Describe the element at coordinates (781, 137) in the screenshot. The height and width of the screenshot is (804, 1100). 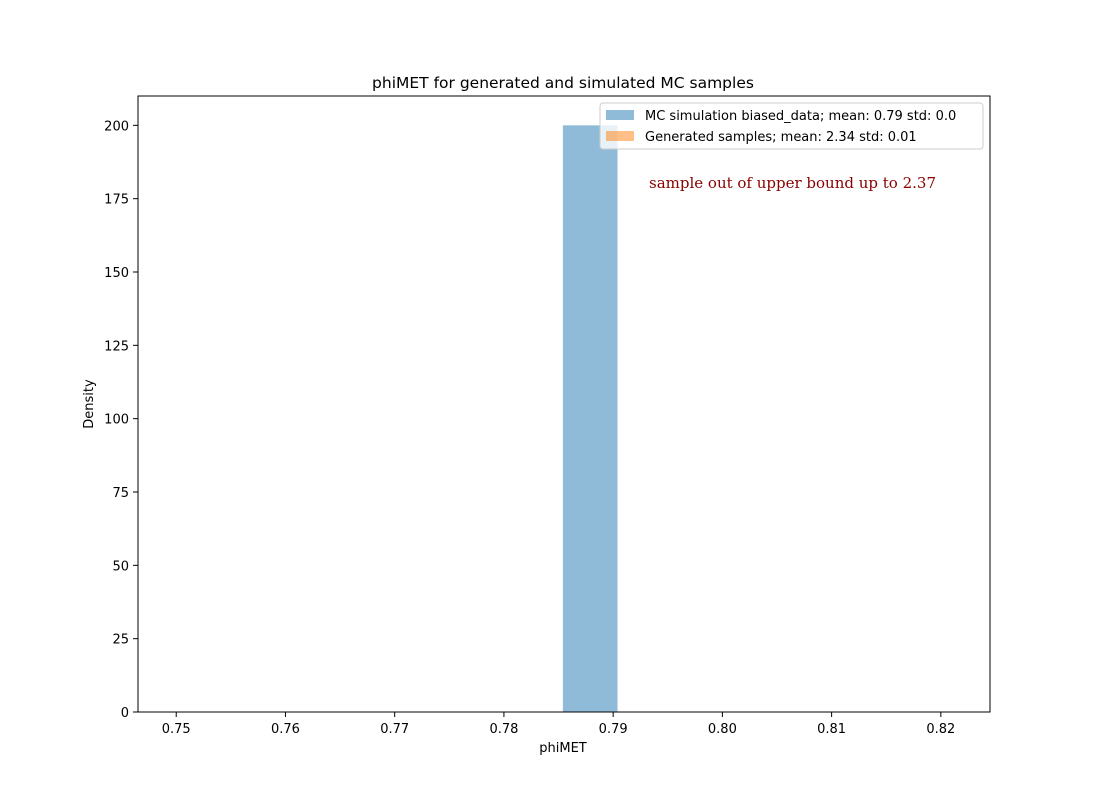
I see `legend-label-generated-samples: Generated samples; mean: 2.34 std: 0.01` at that location.